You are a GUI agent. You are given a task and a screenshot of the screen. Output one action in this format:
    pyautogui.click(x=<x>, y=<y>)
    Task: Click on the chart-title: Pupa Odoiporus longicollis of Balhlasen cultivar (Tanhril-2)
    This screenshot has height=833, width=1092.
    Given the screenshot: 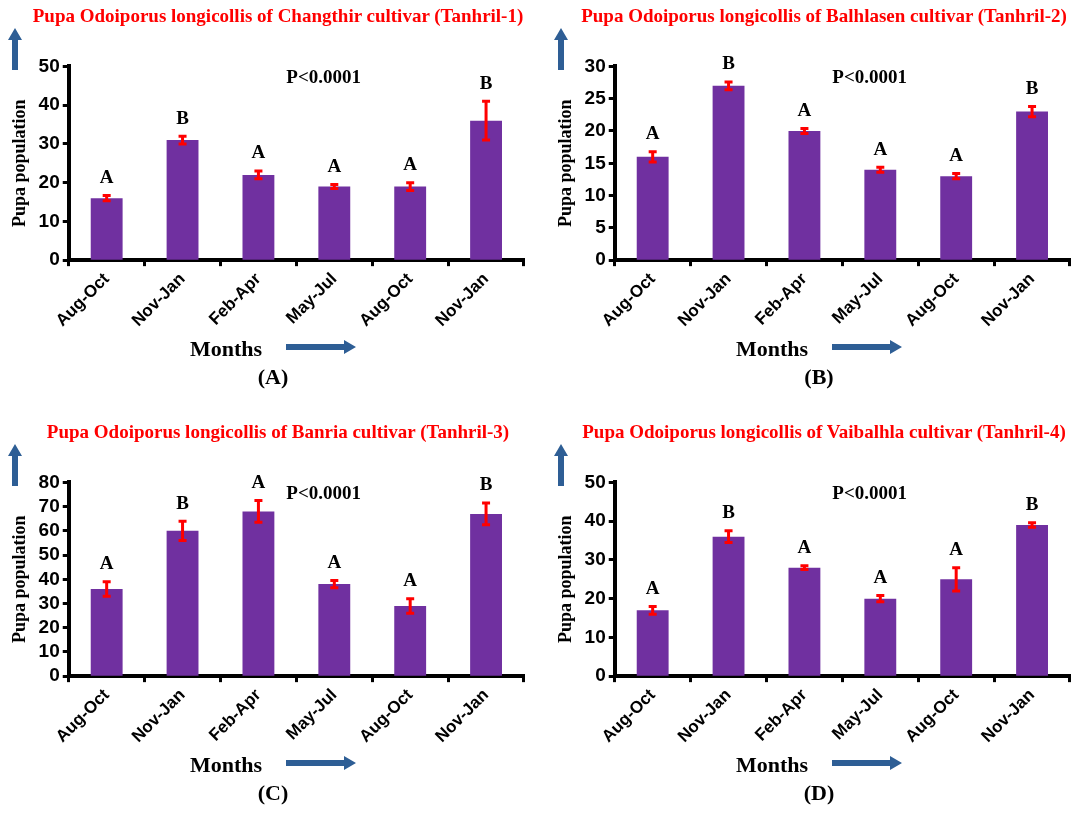 What is the action you would take?
    pyautogui.click(x=824, y=15)
    